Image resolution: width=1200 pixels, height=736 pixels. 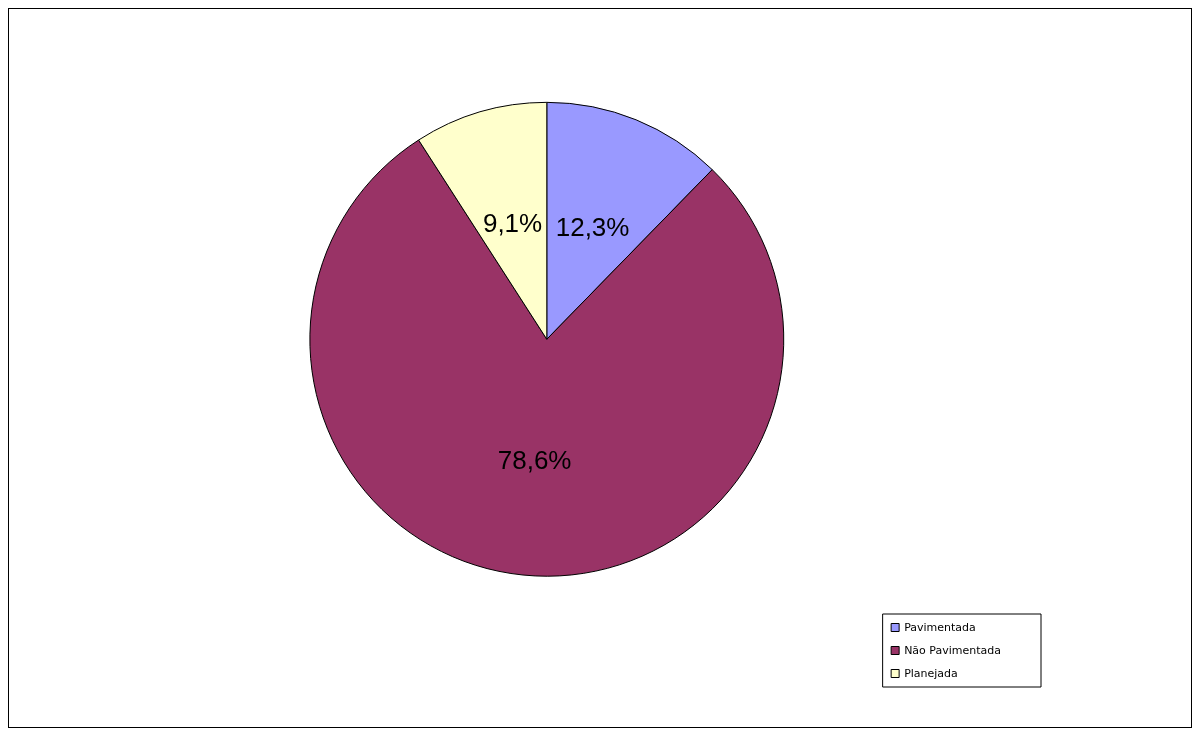 What do you see at coordinates (952, 650) in the screenshot?
I see `legend-label: Não Pavimentada` at bounding box center [952, 650].